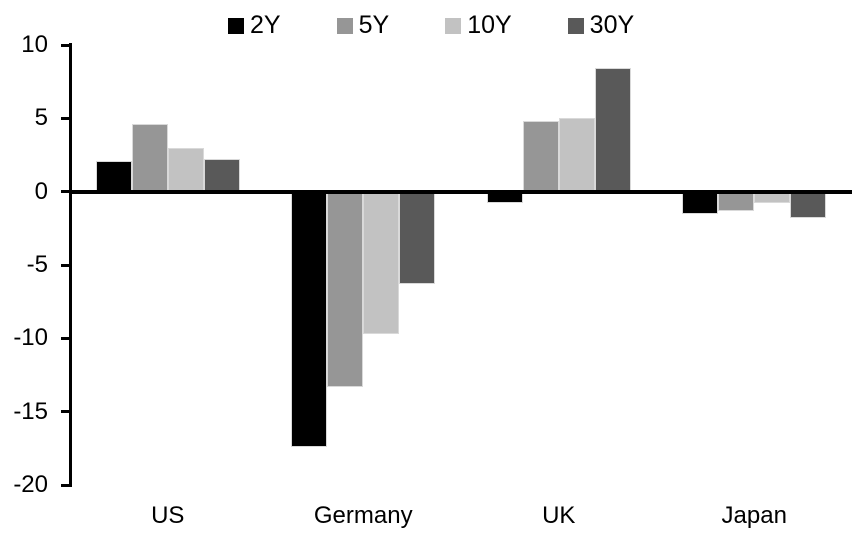 The height and width of the screenshot is (539, 852). I want to click on legend-item-10y: 10Y, so click(478, 25).